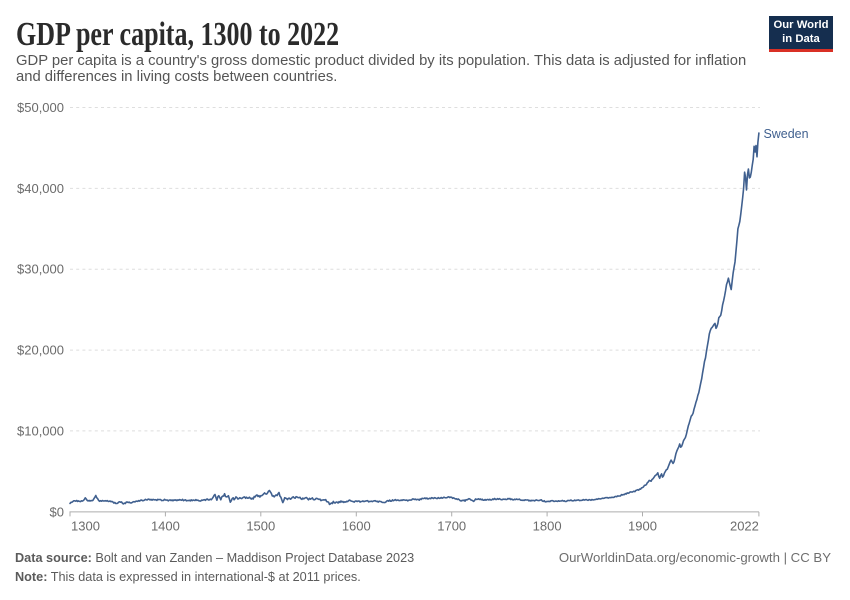  What do you see at coordinates (40, 107) in the screenshot?
I see `svg-text: $50,000` at bounding box center [40, 107].